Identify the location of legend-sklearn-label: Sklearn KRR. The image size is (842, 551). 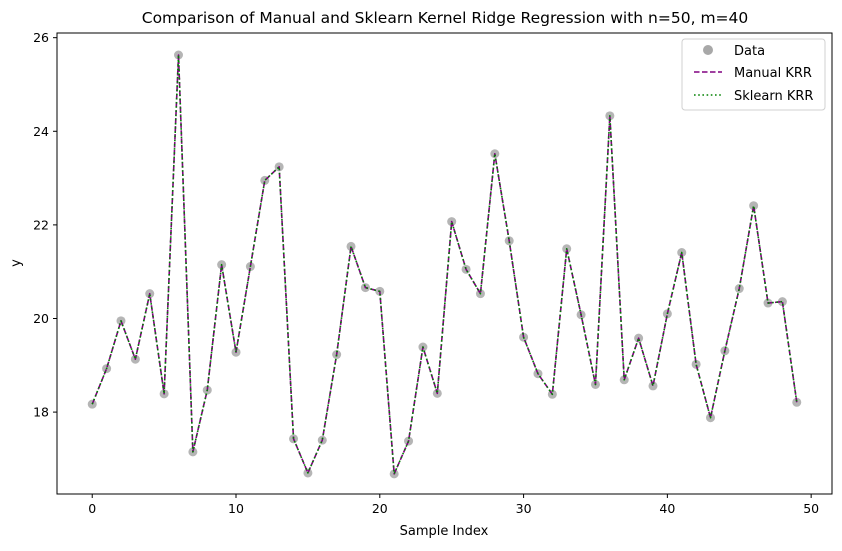
(773, 96).